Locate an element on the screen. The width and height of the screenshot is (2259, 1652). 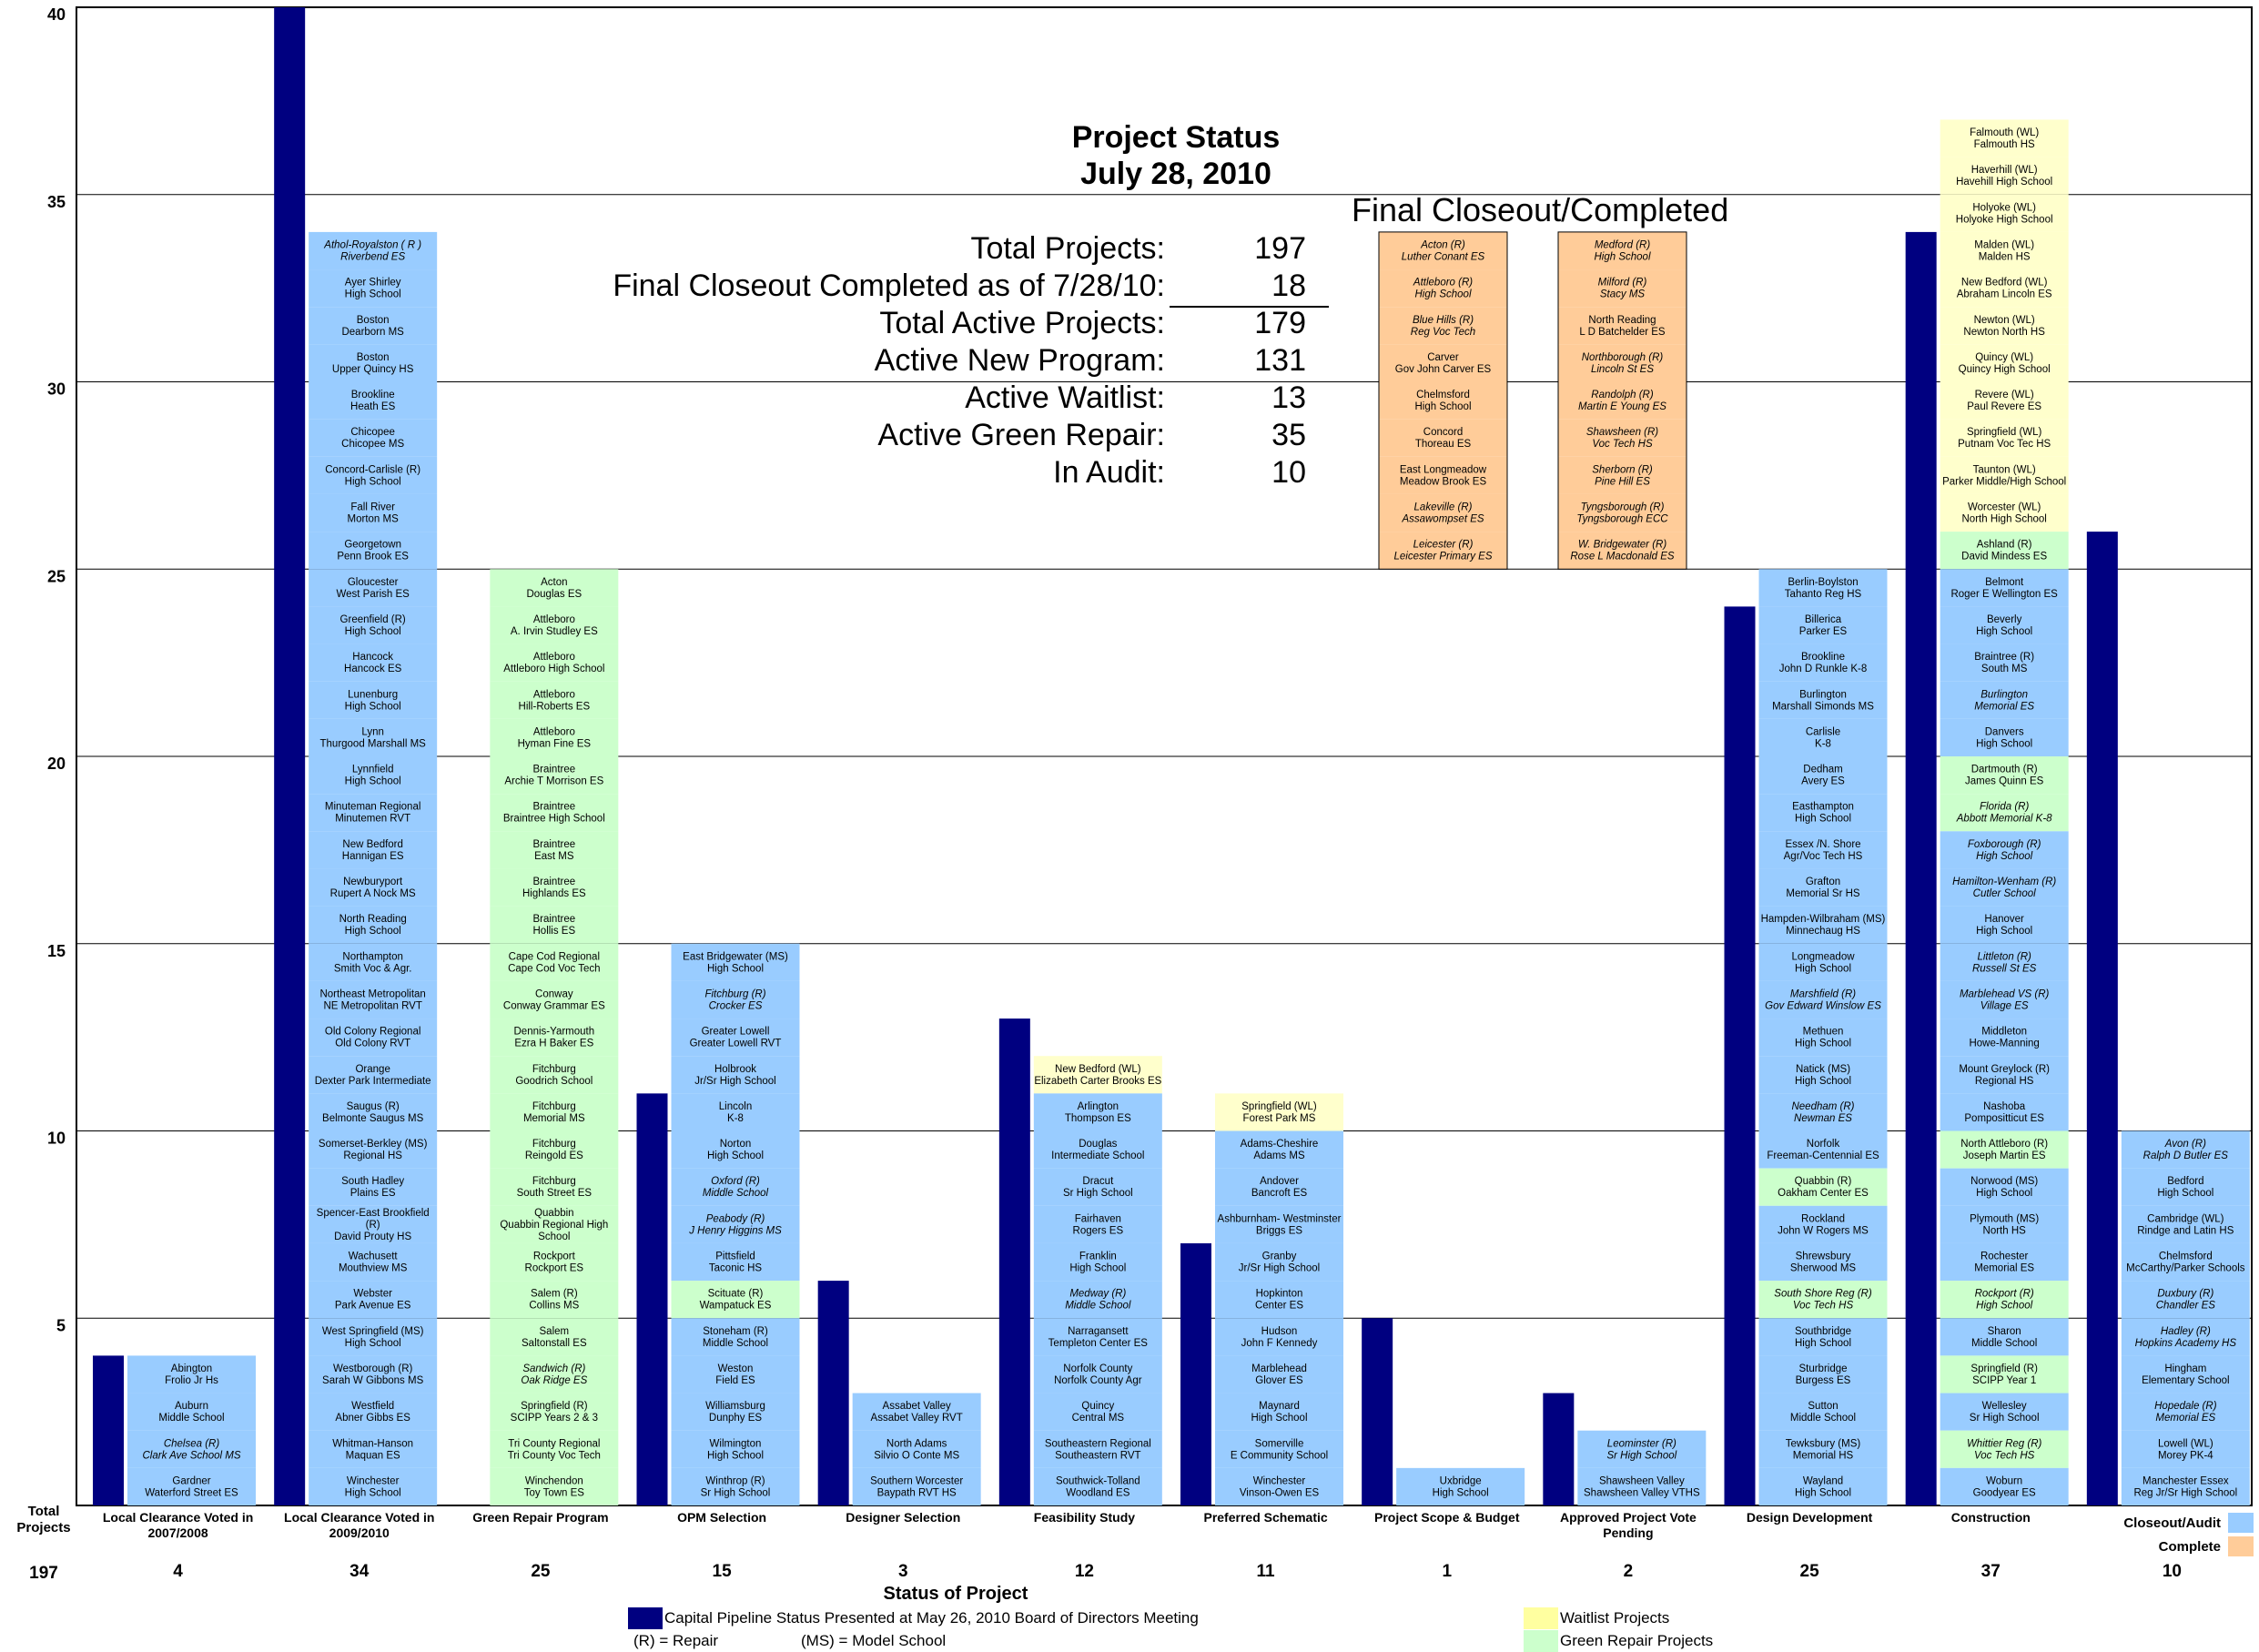
project-label: Ayer Shirley High School is located at coordinates (373, 289).